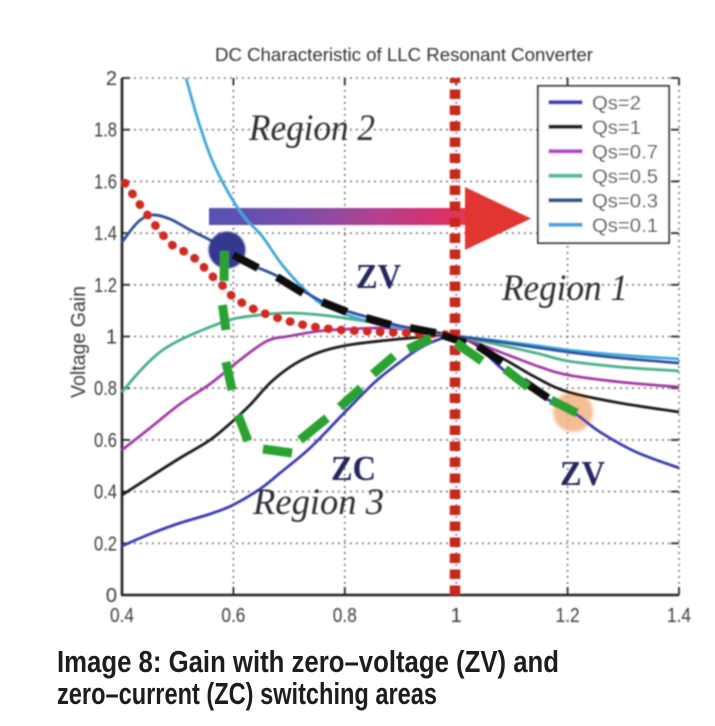 The width and height of the screenshot is (715, 726). I want to click on svg-text: Voltage Gain, so click(79, 342).